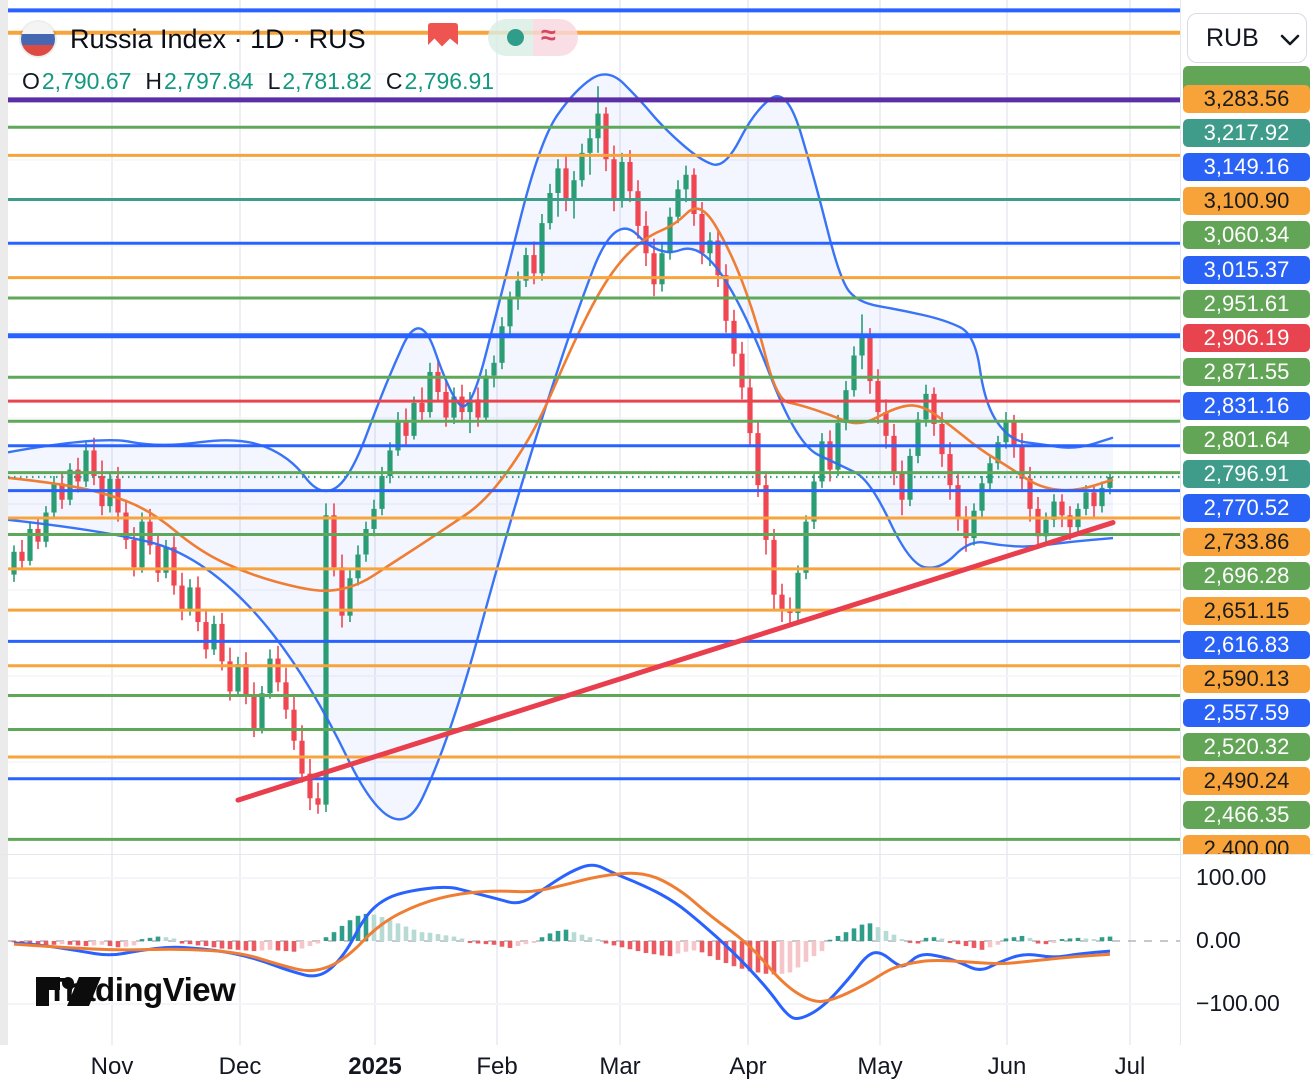 This screenshot has width=1313, height=1084. I want to click on russia-flag-icon, so click(38, 39).